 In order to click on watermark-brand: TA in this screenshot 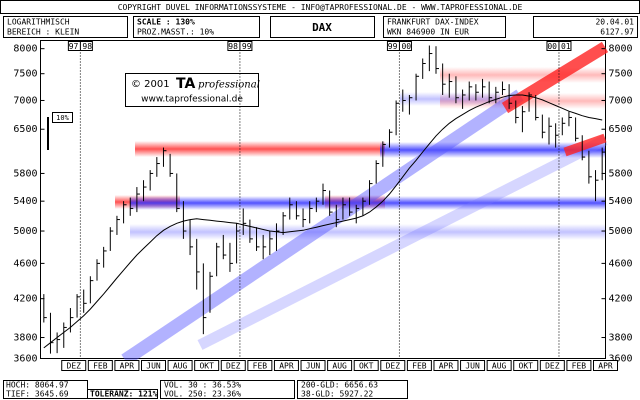, I will do `click(185, 84)`.